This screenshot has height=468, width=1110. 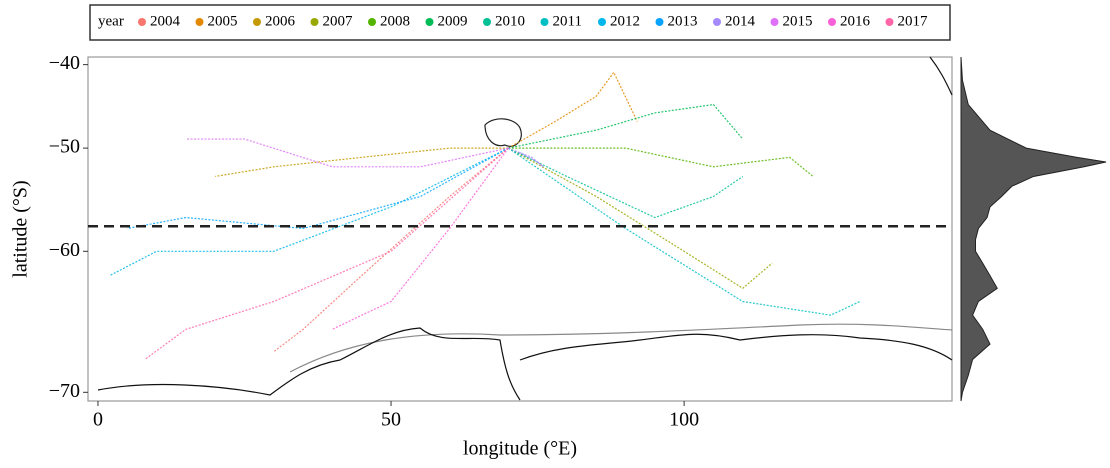 I want to click on ice-edge, so click(x=621, y=348).